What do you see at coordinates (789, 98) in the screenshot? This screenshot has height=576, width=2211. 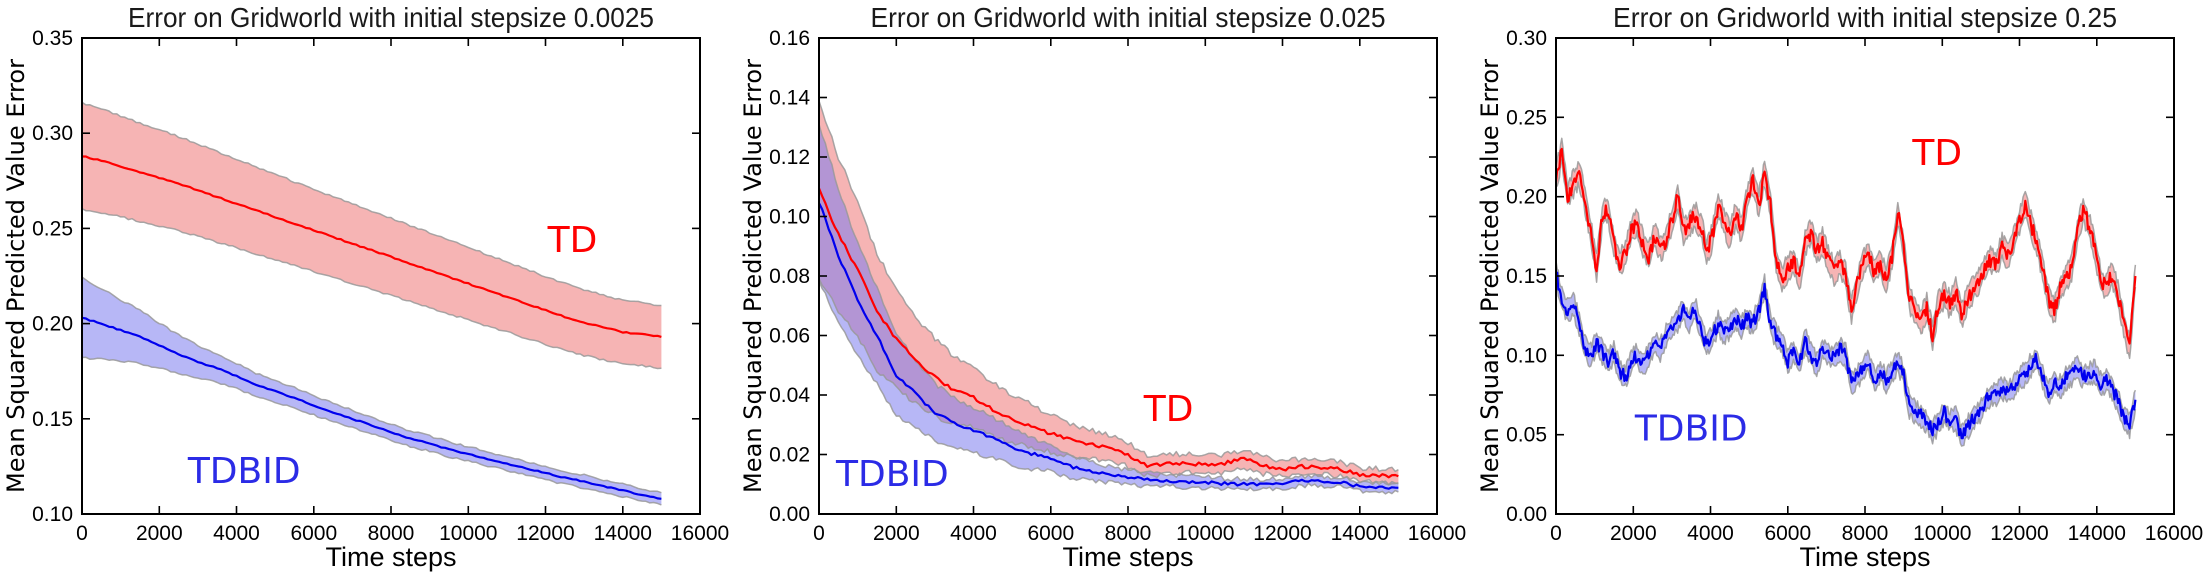 I see `y-tick-label: 0.14` at bounding box center [789, 98].